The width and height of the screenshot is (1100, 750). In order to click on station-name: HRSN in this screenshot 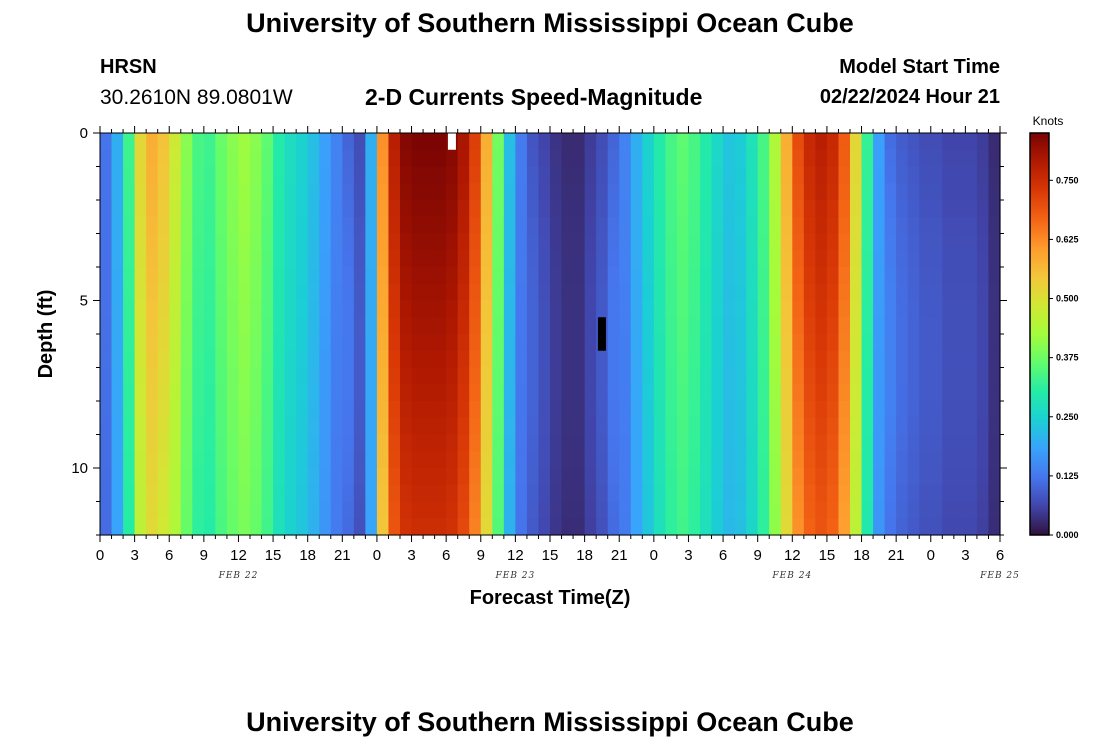, I will do `click(128, 67)`.